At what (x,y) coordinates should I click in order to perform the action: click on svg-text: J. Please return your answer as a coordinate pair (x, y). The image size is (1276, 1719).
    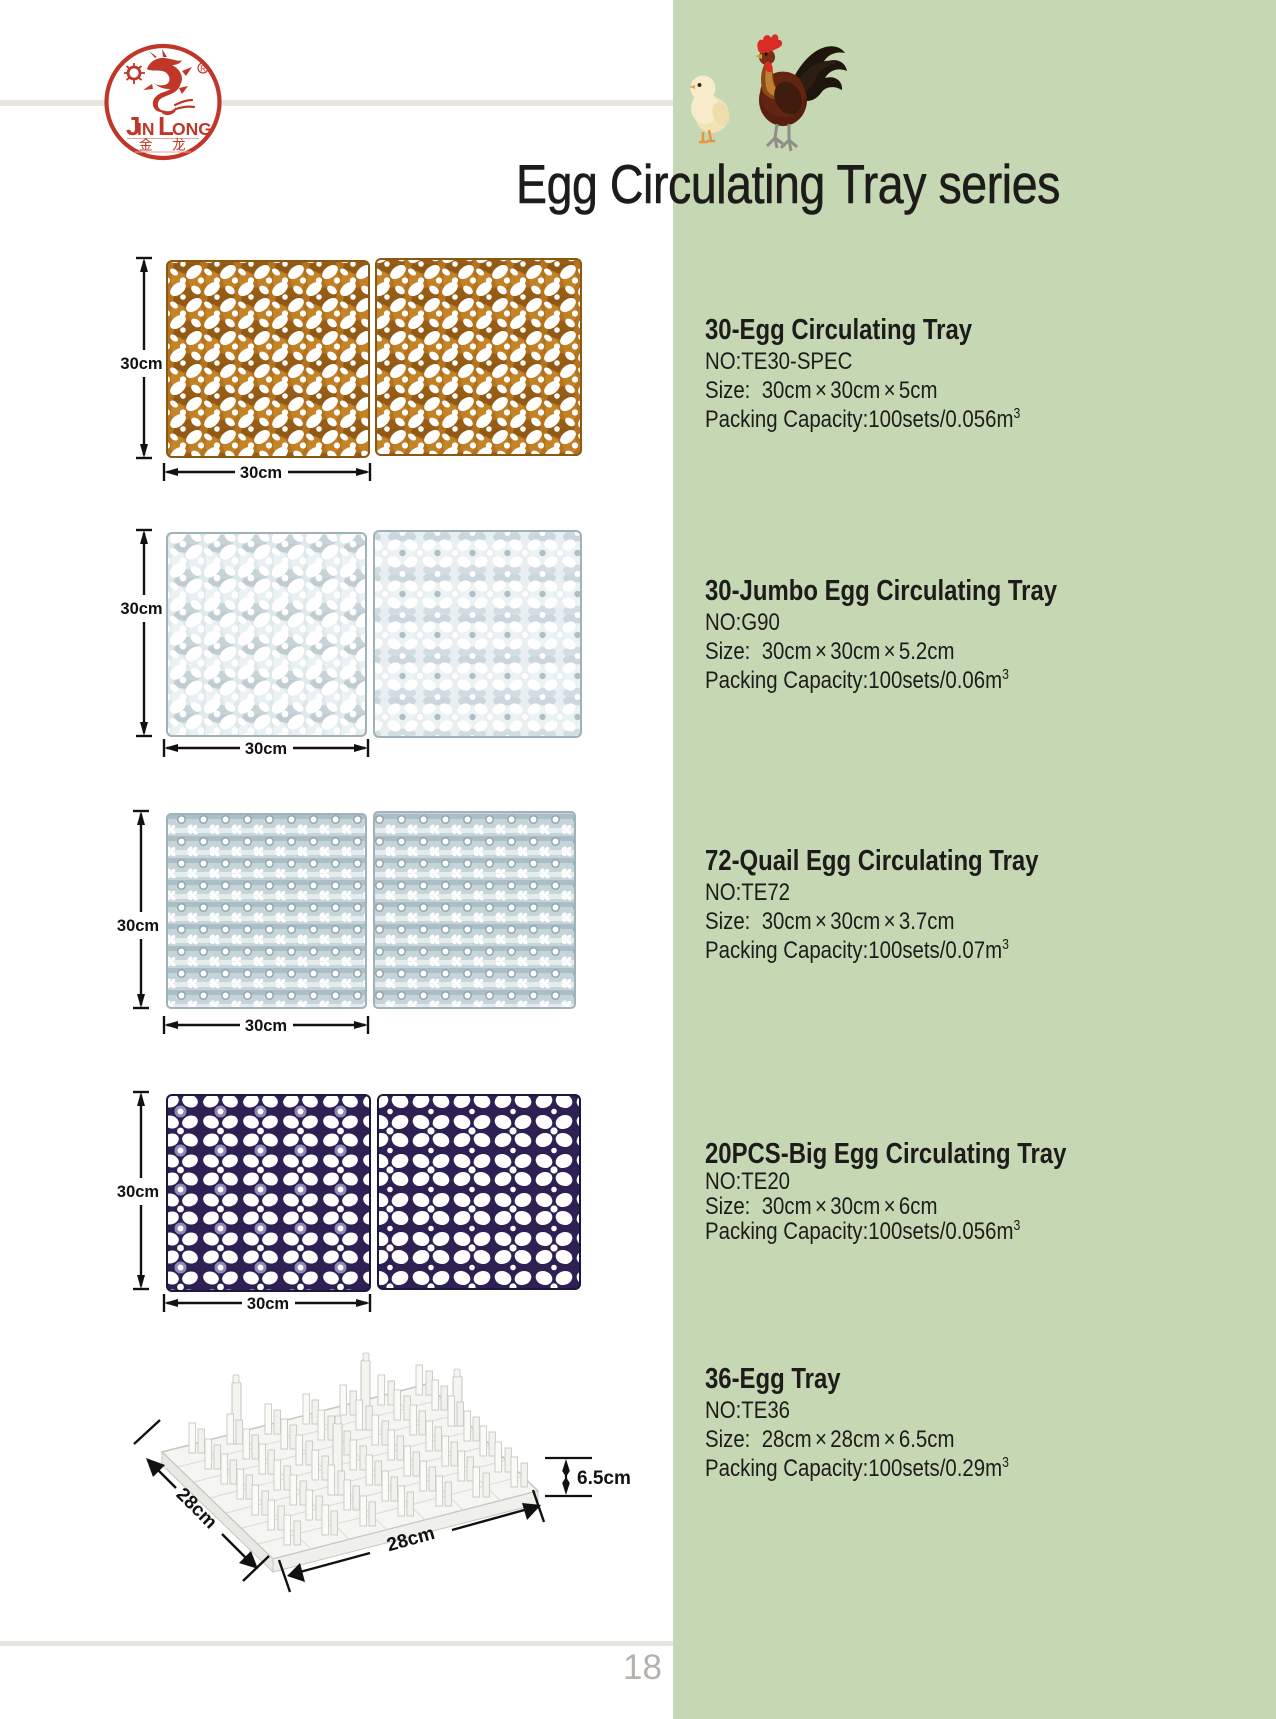
    Looking at the image, I should click on (133, 126).